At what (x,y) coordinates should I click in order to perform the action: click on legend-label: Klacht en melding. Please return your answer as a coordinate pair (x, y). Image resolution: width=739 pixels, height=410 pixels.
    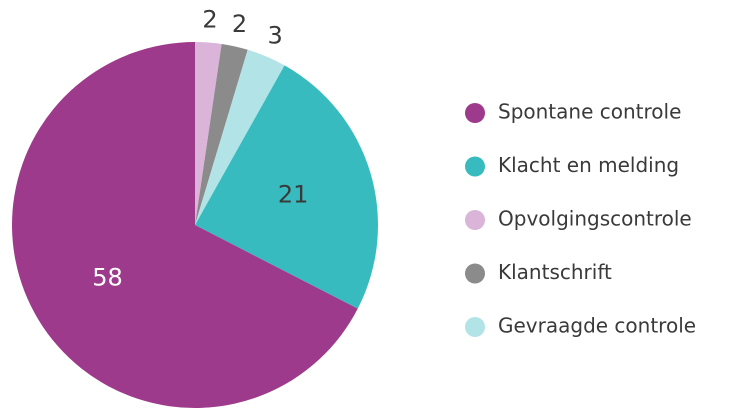
    Looking at the image, I should click on (588, 165).